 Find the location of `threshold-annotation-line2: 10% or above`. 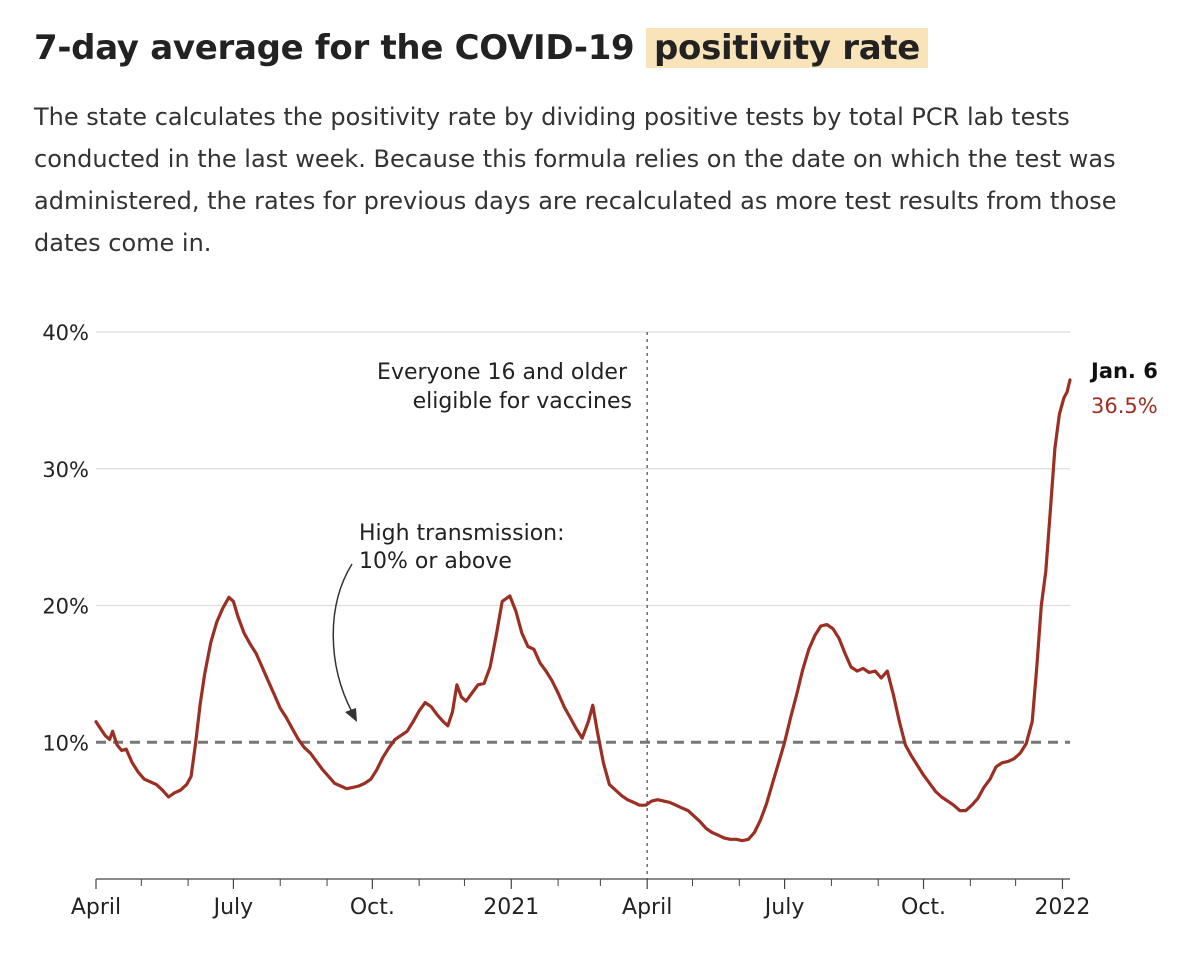

threshold-annotation-line2: 10% or above is located at coordinates (435, 561).